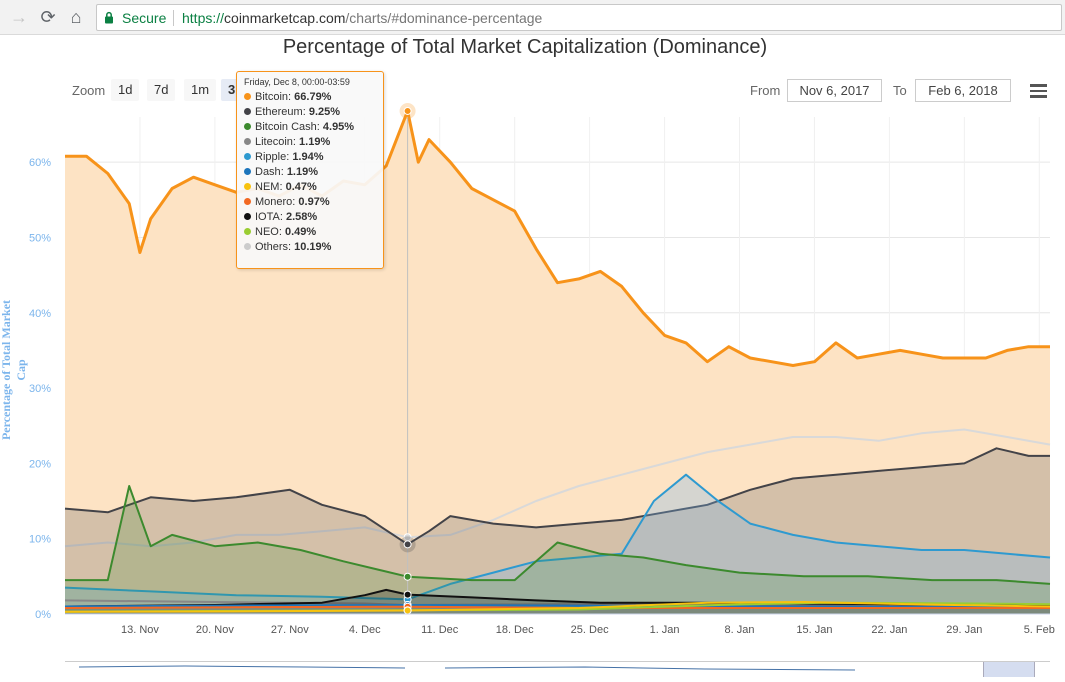 This screenshot has width=1065, height=682. Describe the element at coordinates (40, 540) in the screenshot. I see `y-tick-label: 10%` at that location.